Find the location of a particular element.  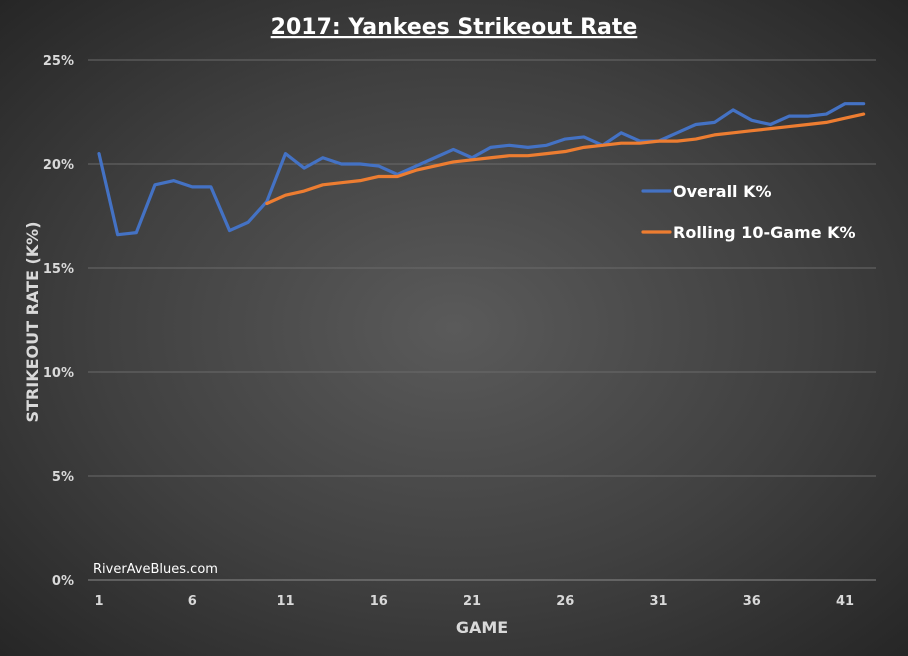

x-tick-label: 11 is located at coordinates (285, 601).